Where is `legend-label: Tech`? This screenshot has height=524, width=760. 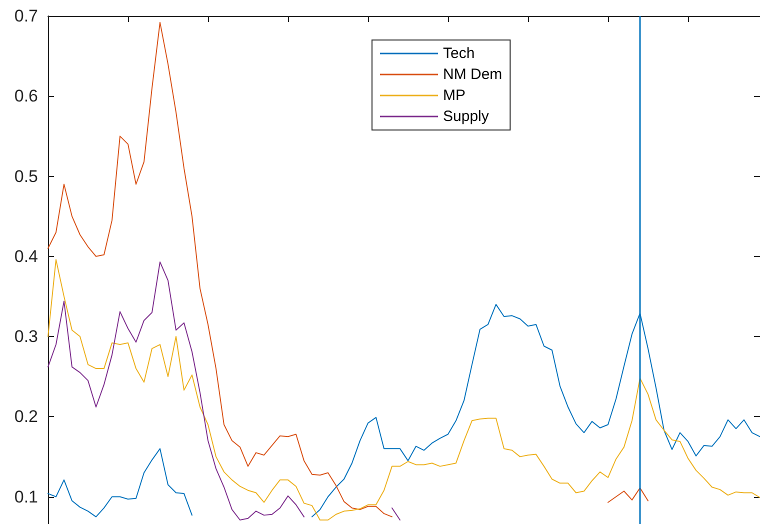 legend-label: Tech is located at coordinates (459, 53).